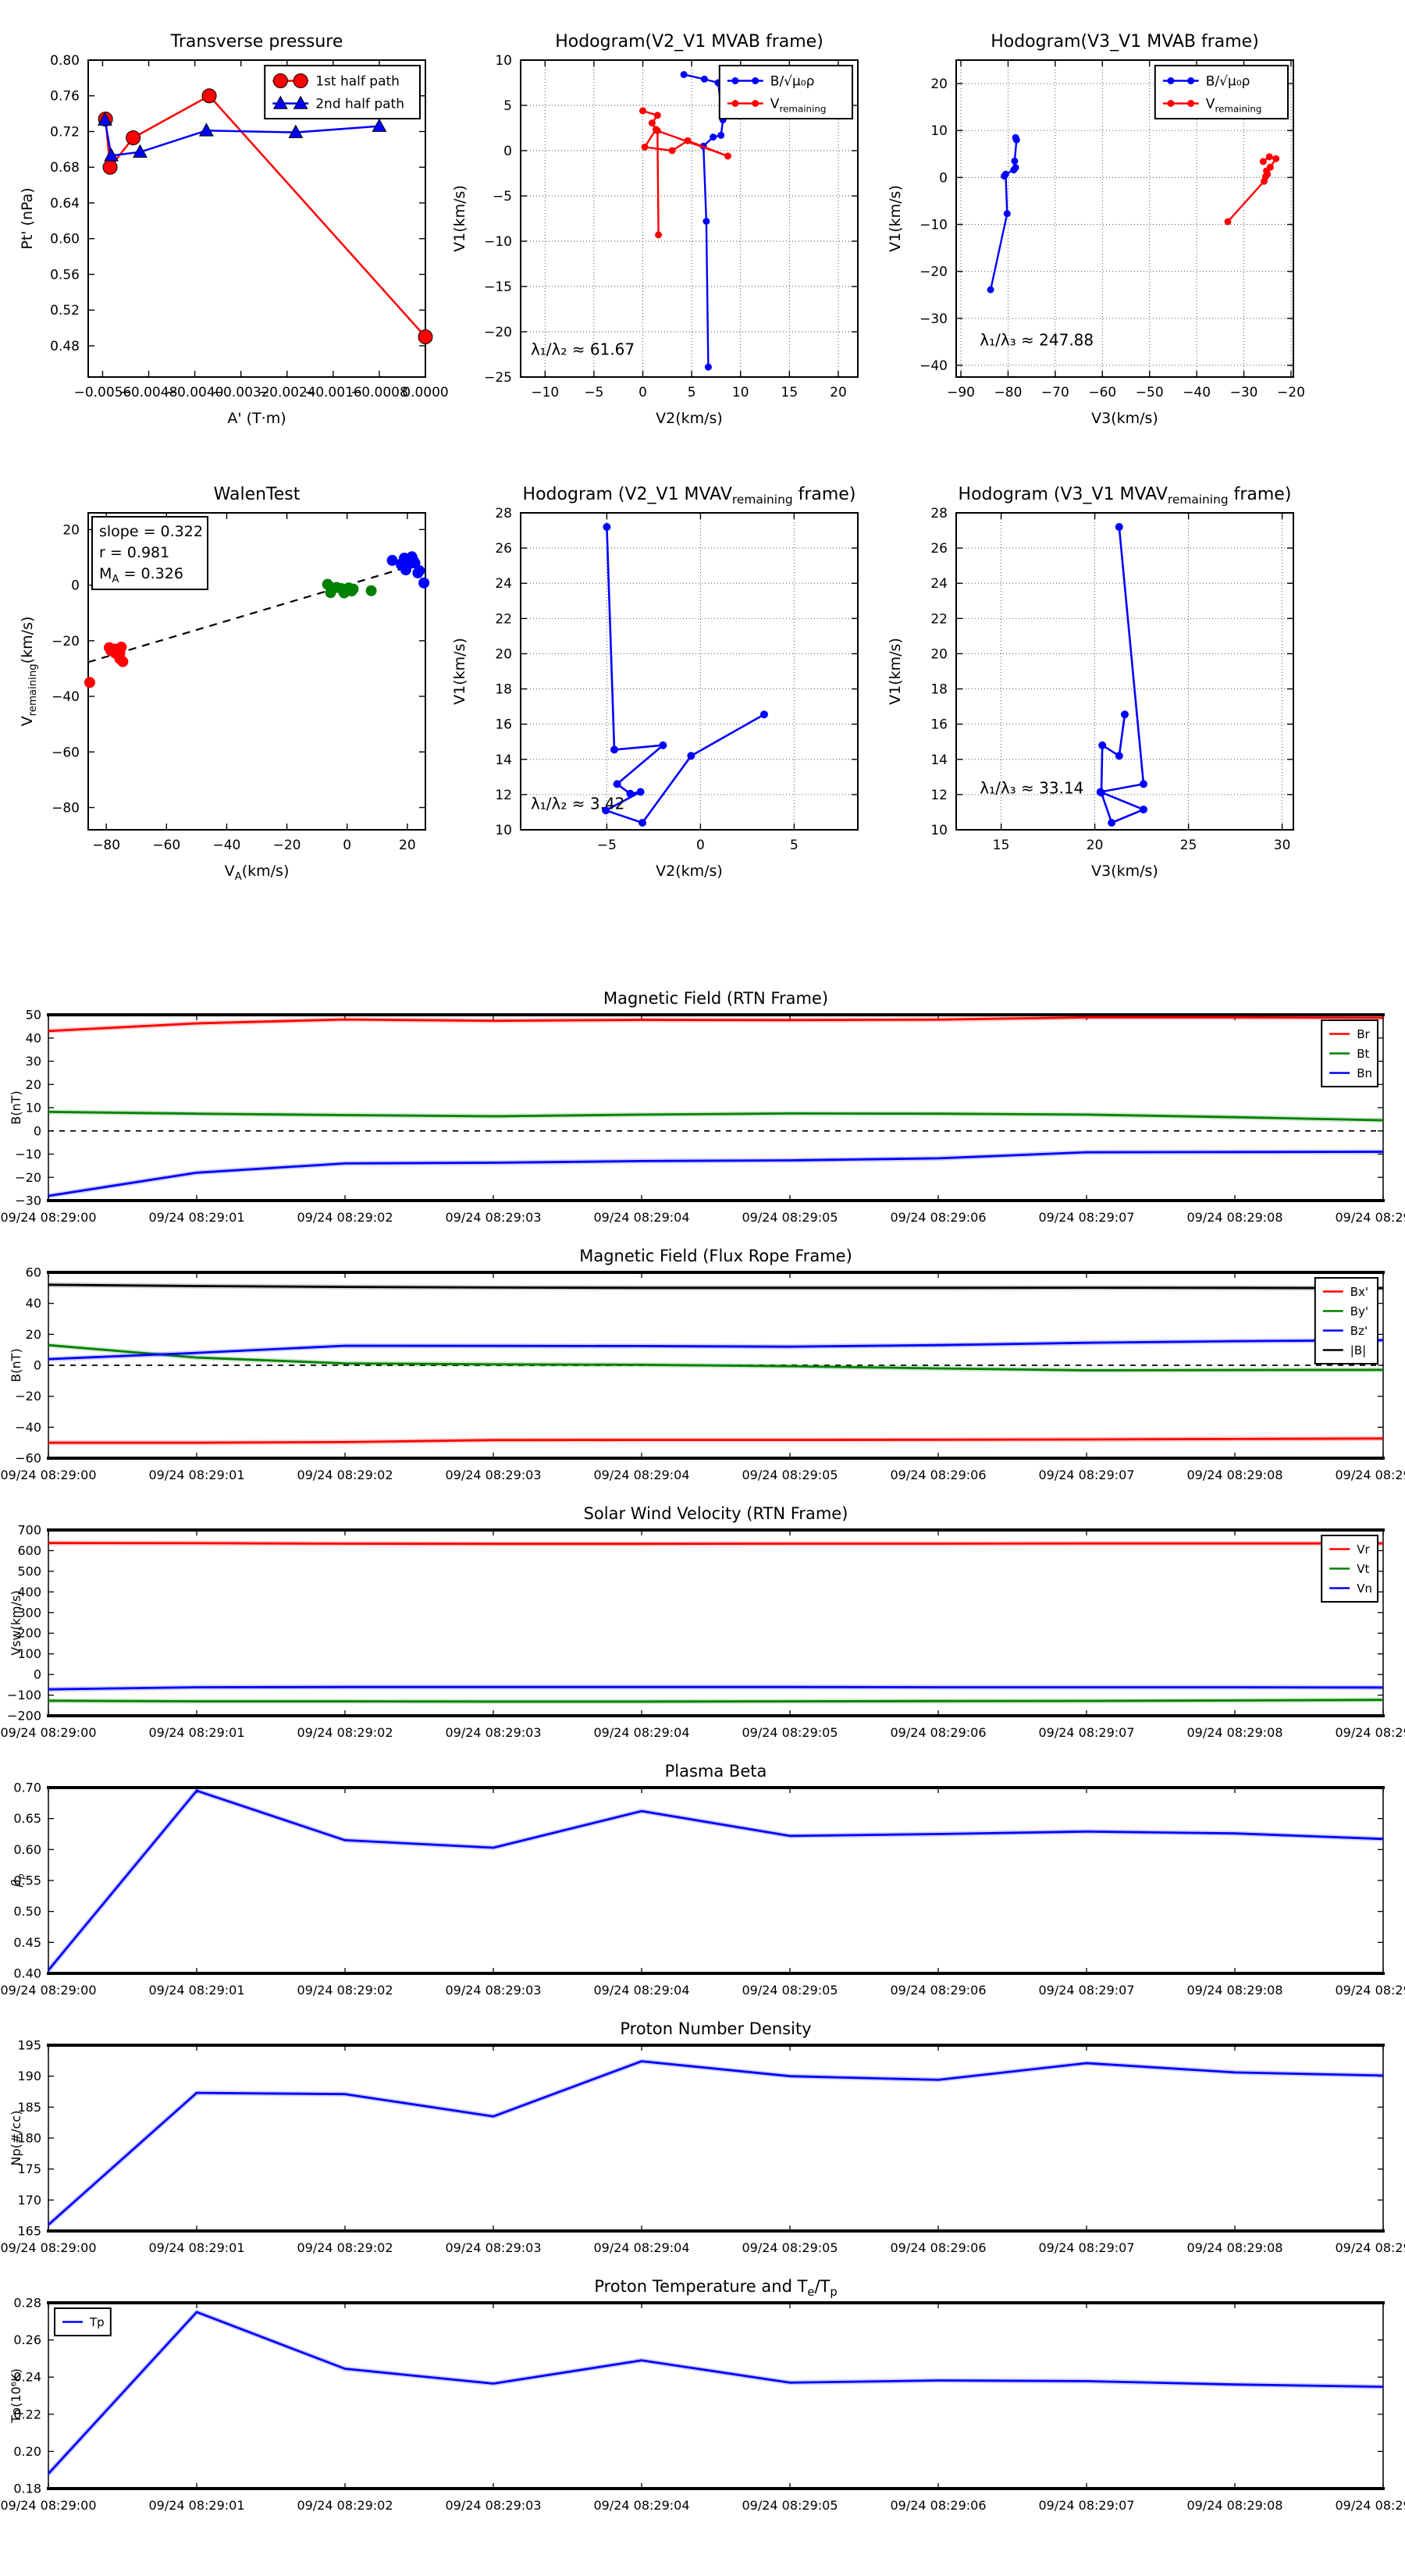 This screenshot has height=2576, width=1405. I want to click on svg-text: 0.40, so click(27, 1973).